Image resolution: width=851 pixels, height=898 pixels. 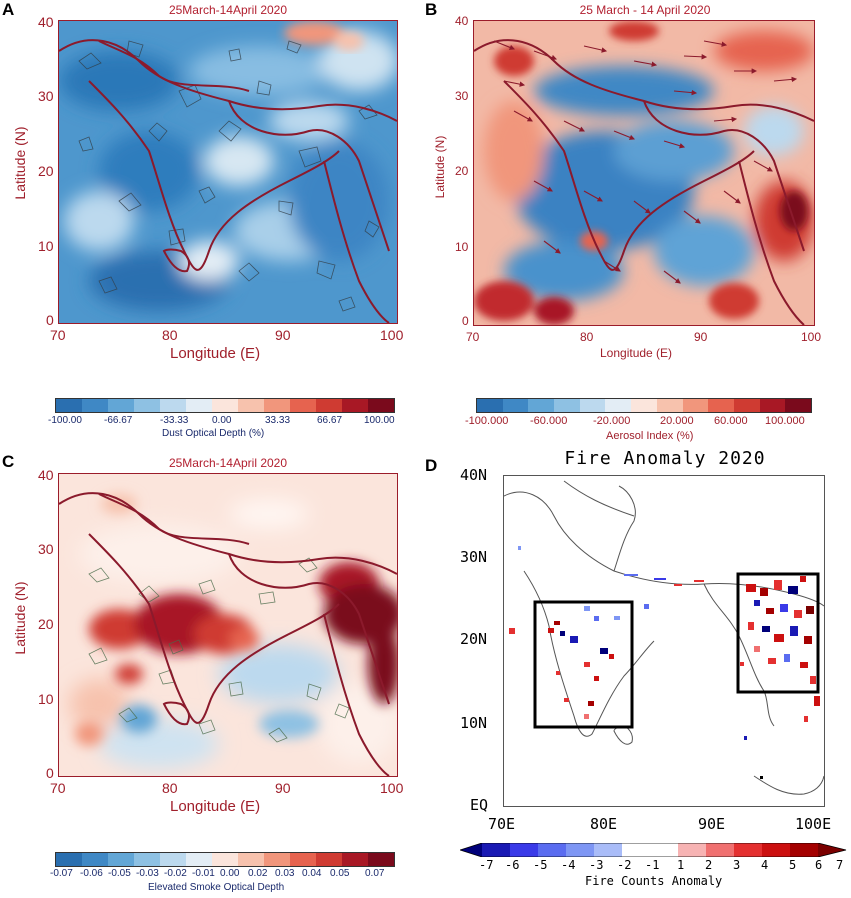 What do you see at coordinates (278, 420) in the screenshot?
I see `a-cbar-tick-4: 33.33` at bounding box center [278, 420].